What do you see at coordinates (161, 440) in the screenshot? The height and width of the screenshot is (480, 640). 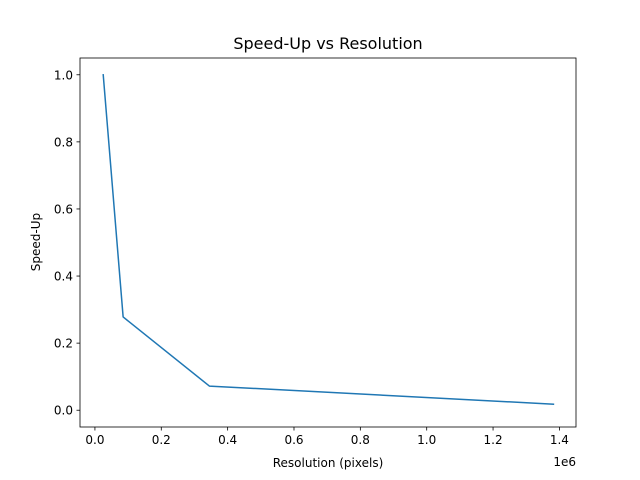 I see `x-tick-label-1: 0.2` at bounding box center [161, 440].